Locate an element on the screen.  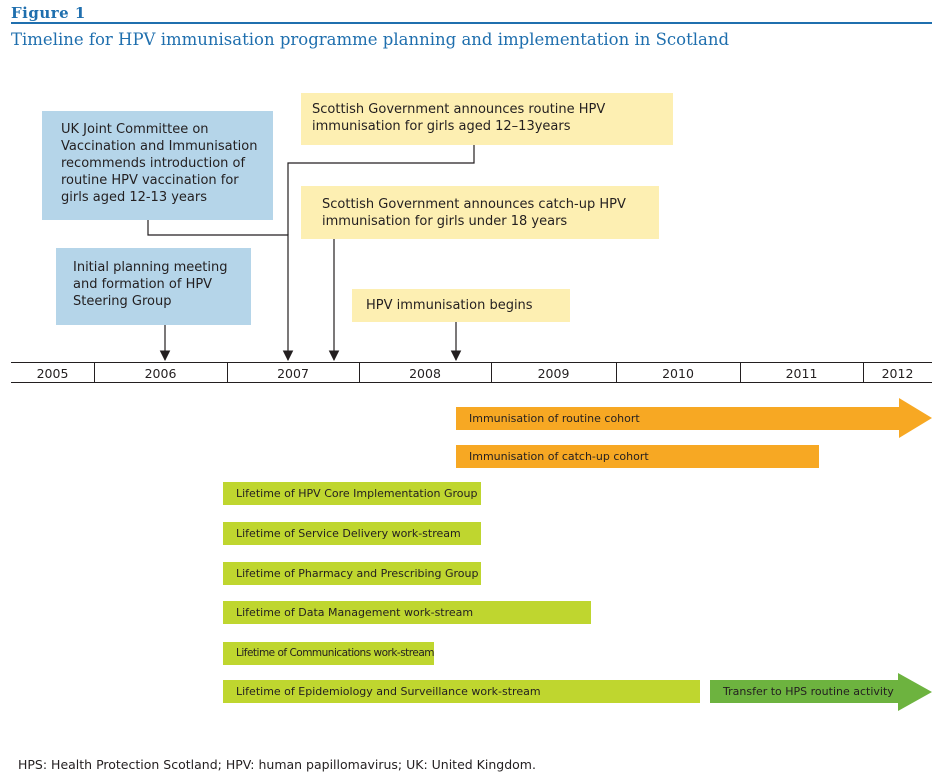
year-label: 2012 is located at coordinates (897, 373).